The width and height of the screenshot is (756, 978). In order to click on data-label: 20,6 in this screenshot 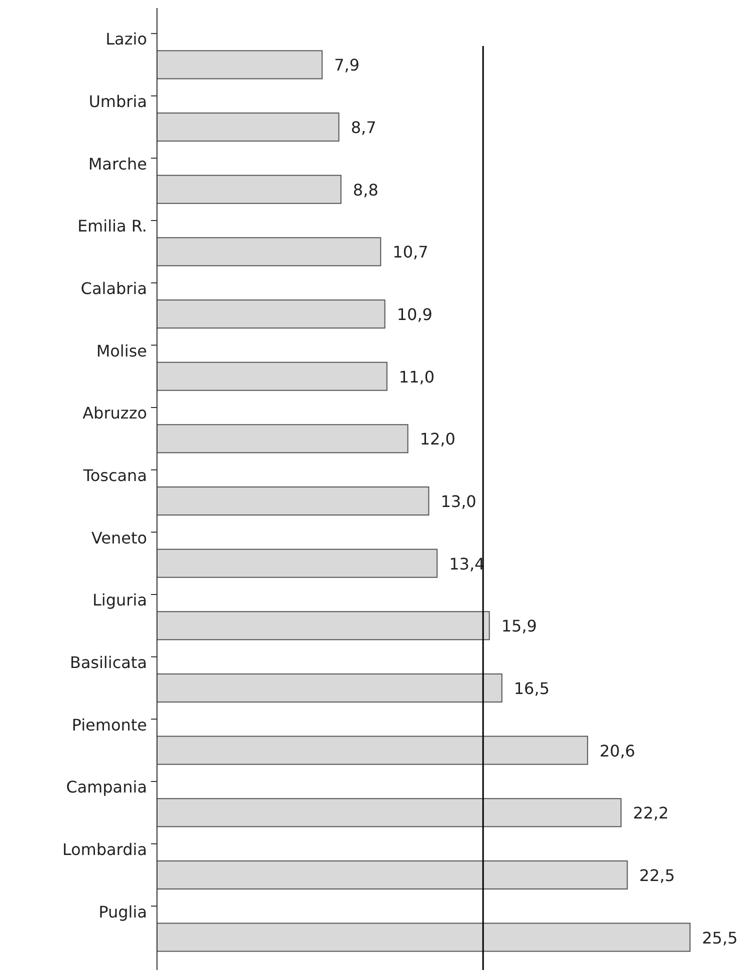, I will do `click(618, 750)`.